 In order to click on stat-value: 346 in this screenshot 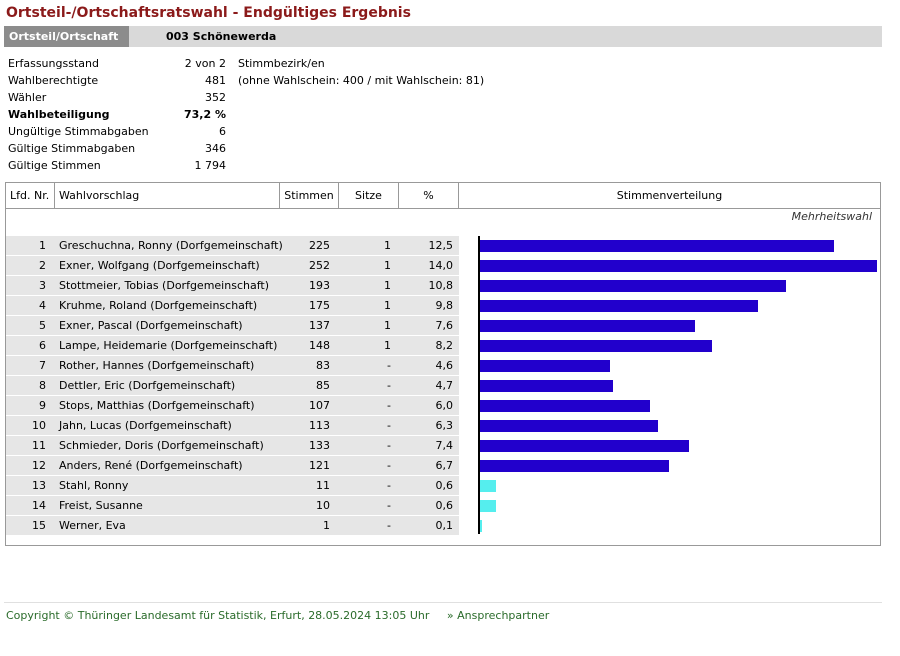, I will do `click(215, 148)`.